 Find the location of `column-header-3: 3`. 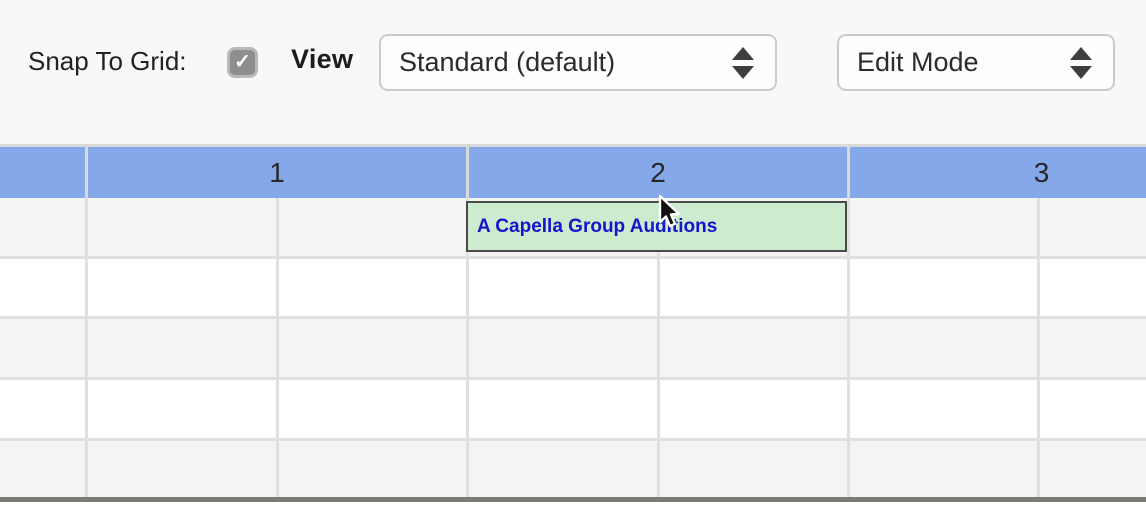

column-header-3: 3 is located at coordinates (998, 172).